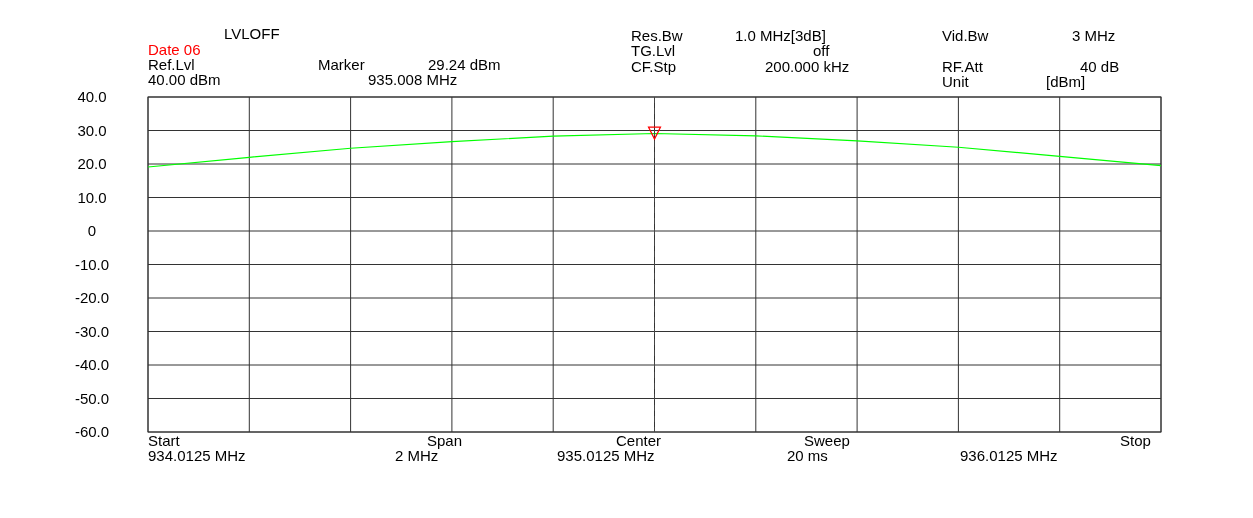 The width and height of the screenshot is (1253, 518). I want to click on text: 1.0 MHz[3dB], so click(780, 35).